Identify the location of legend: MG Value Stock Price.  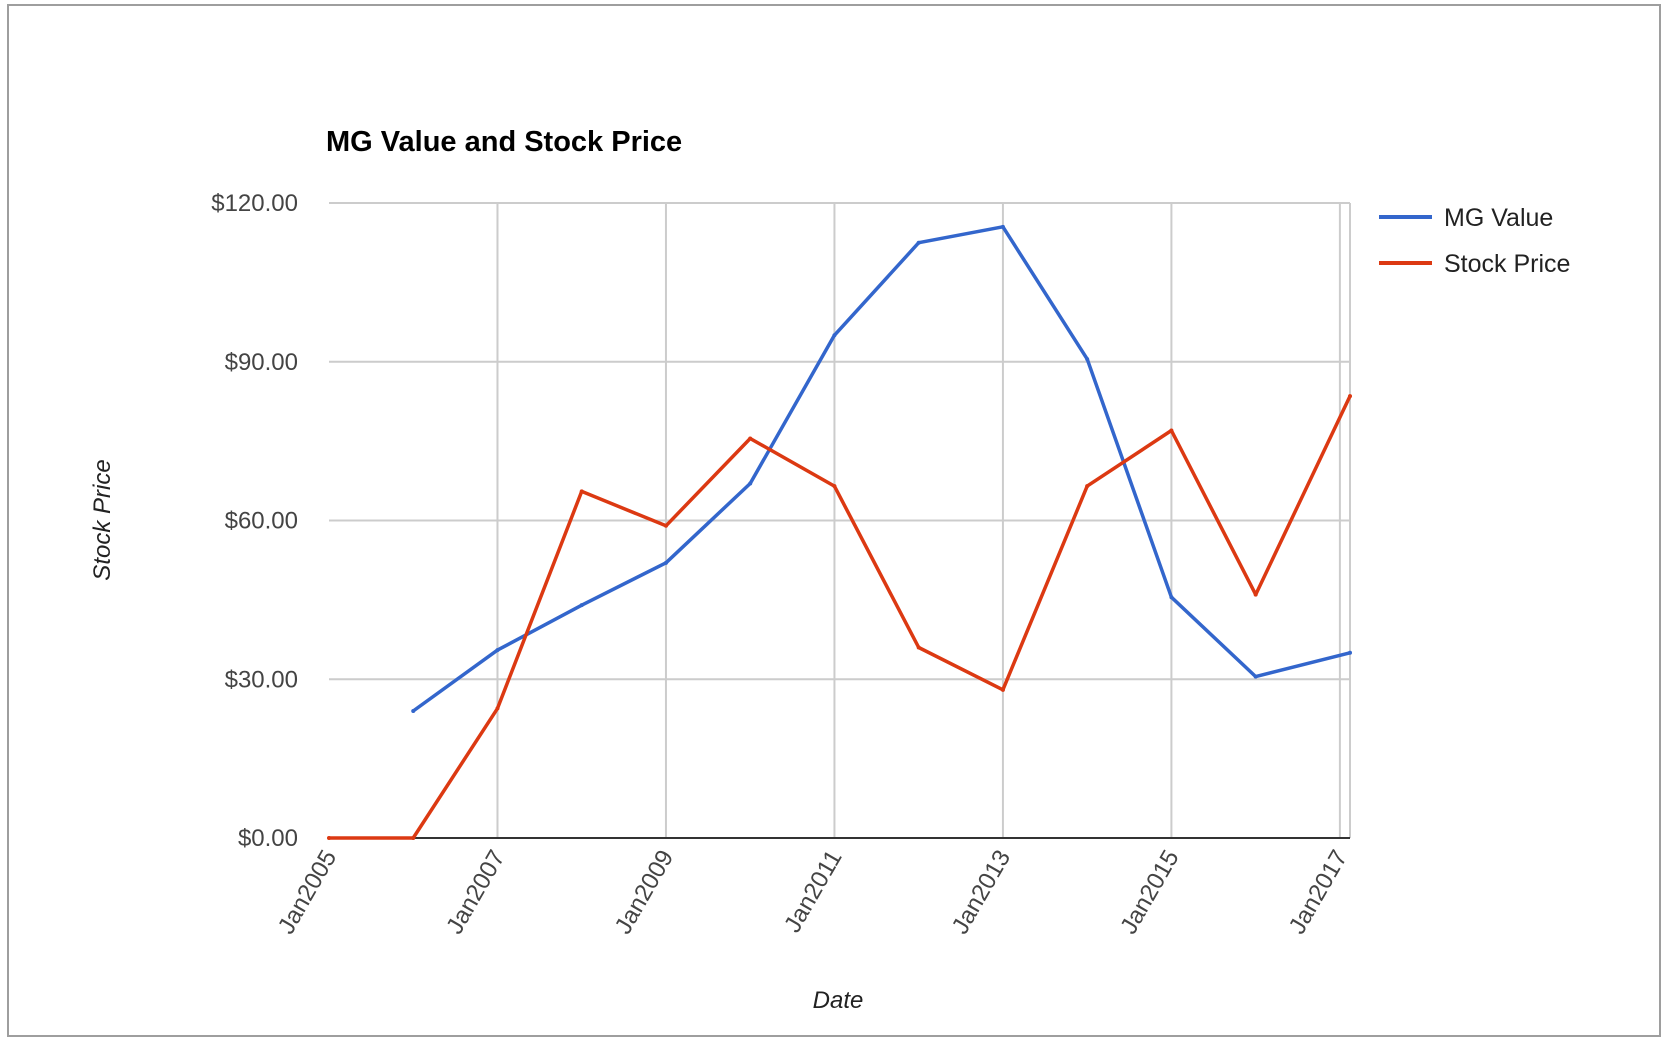
(1474, 241).